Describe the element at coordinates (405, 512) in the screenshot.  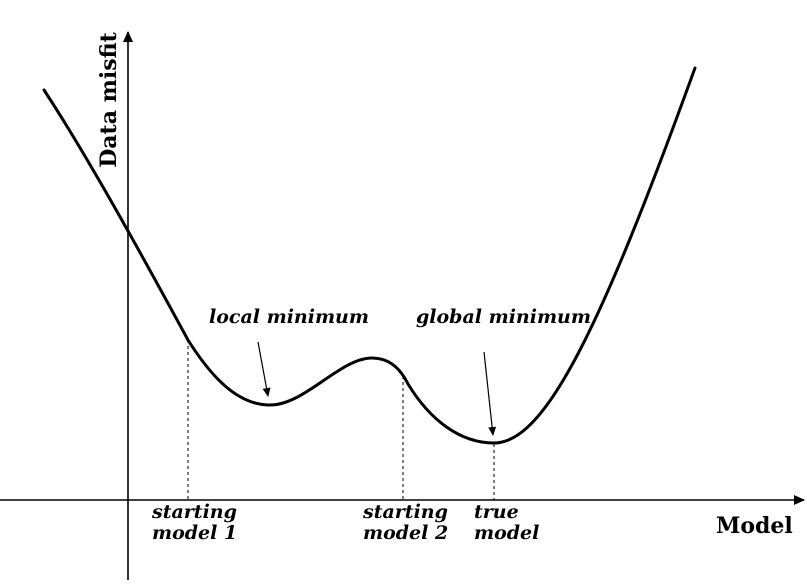
I see `starting-model-2-line1: starting` at that location.